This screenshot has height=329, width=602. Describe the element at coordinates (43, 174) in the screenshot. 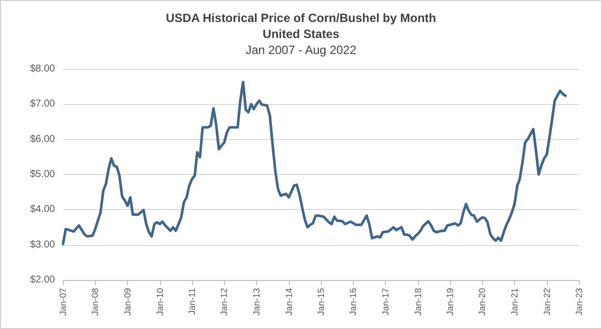

I see `y-tick-label: $5.00` at that location.